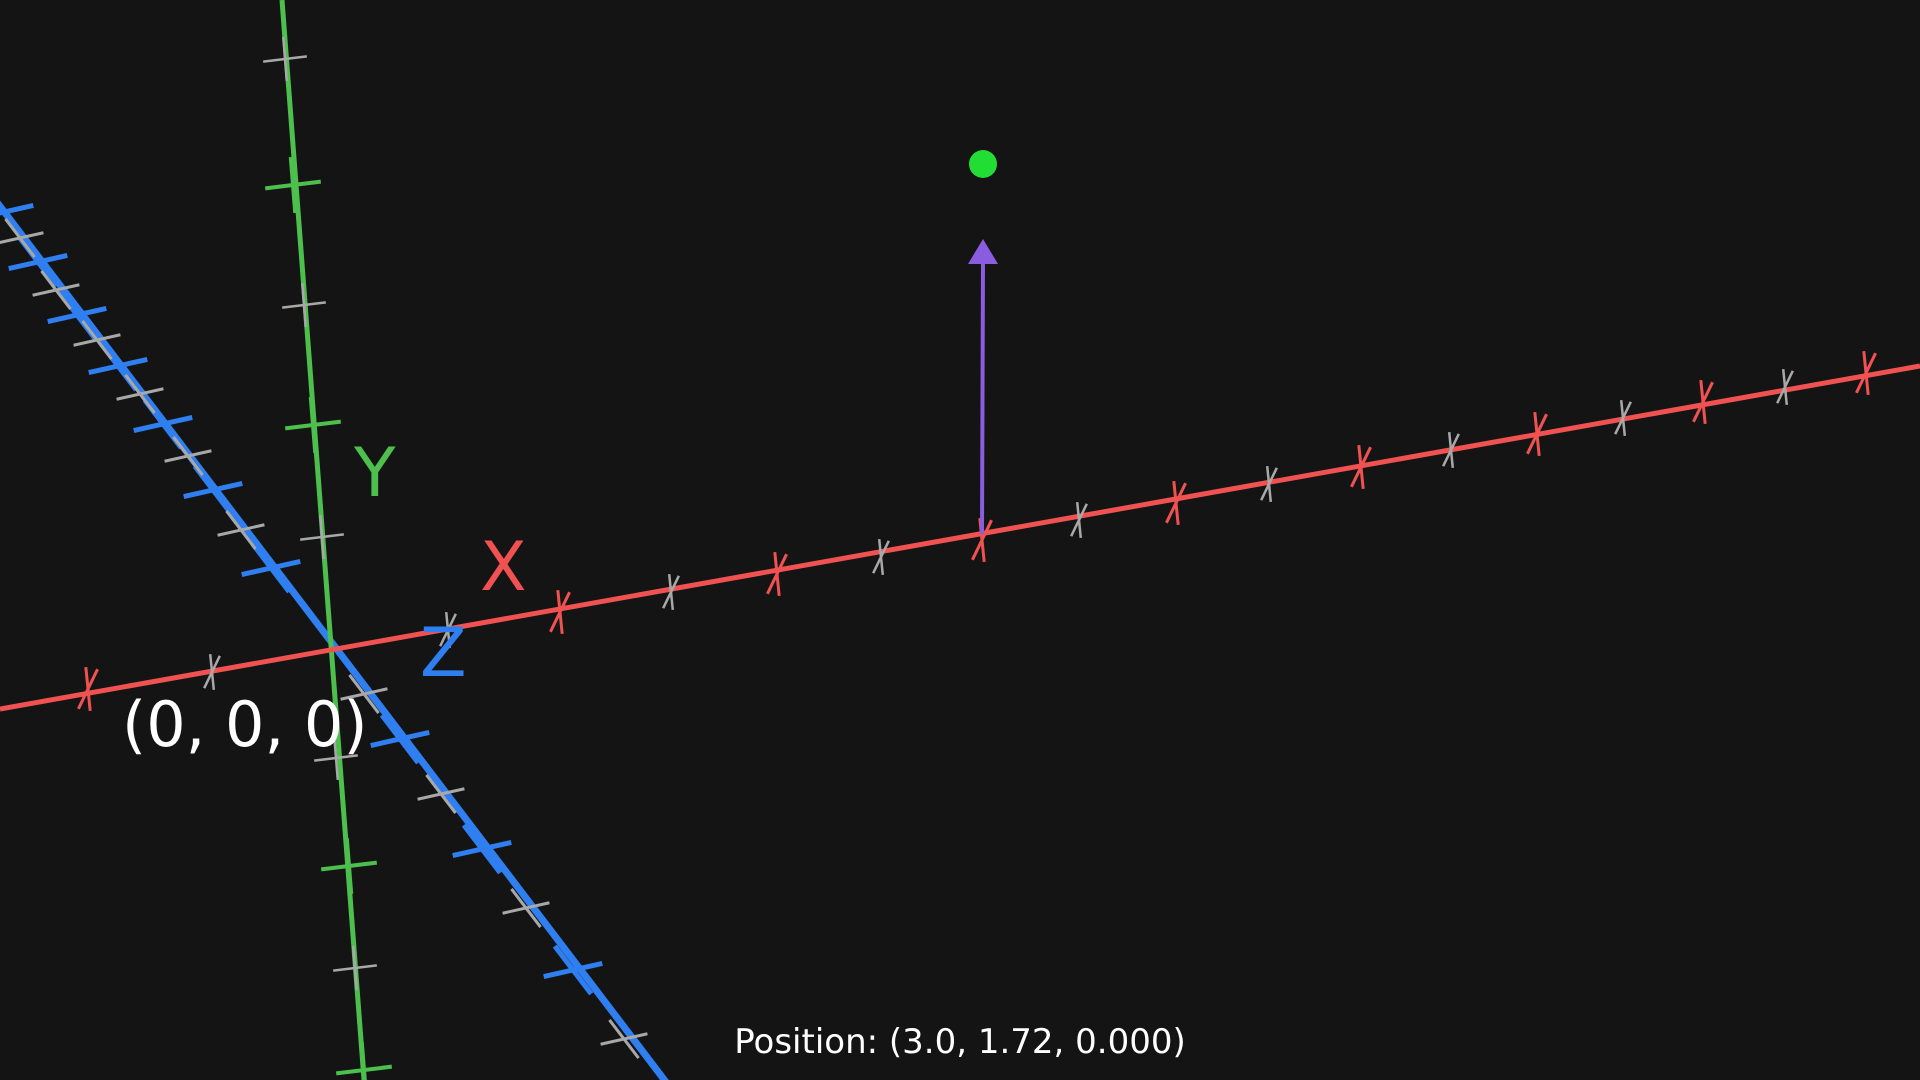  I want to click on vector-arrow, so click(983, 387).